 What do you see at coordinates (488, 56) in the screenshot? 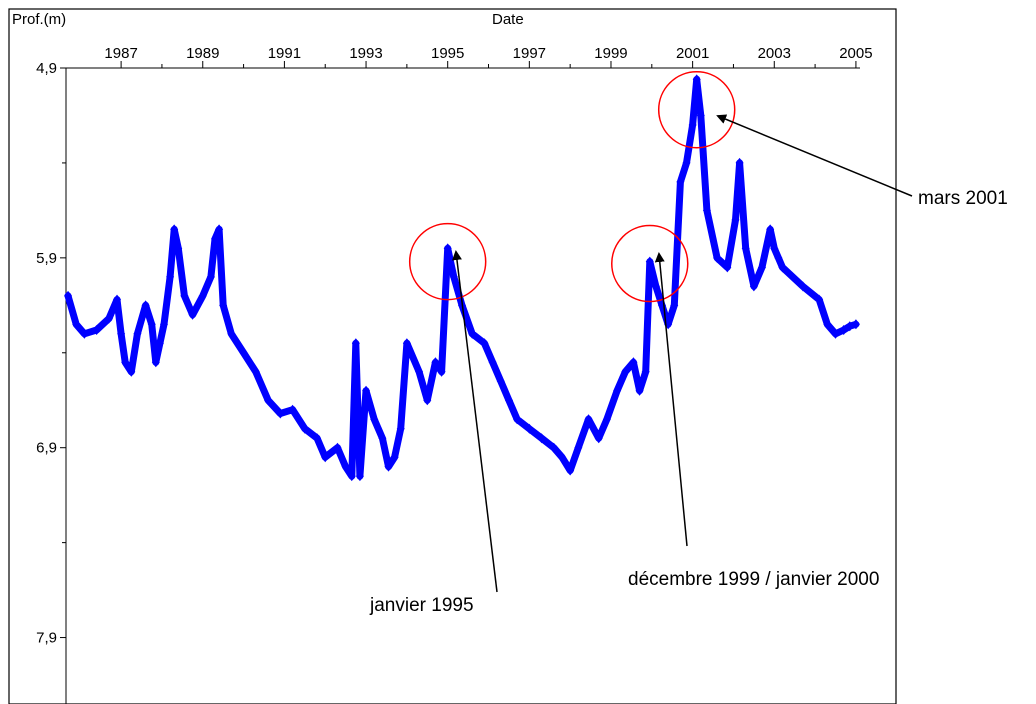
I see `x-ticks: 1987 1989 1991 1993 1995 1997 1999 2001 2003 2005` at bounding box center [488, 56].